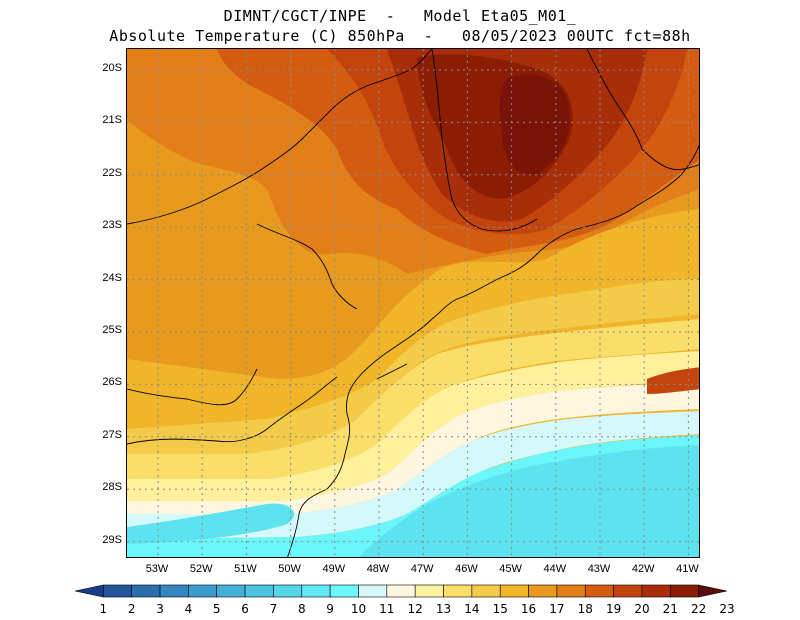  Describe the element at coordinates (358, 609) in the screenshot. I see `colorbar-label: 10` at that location.